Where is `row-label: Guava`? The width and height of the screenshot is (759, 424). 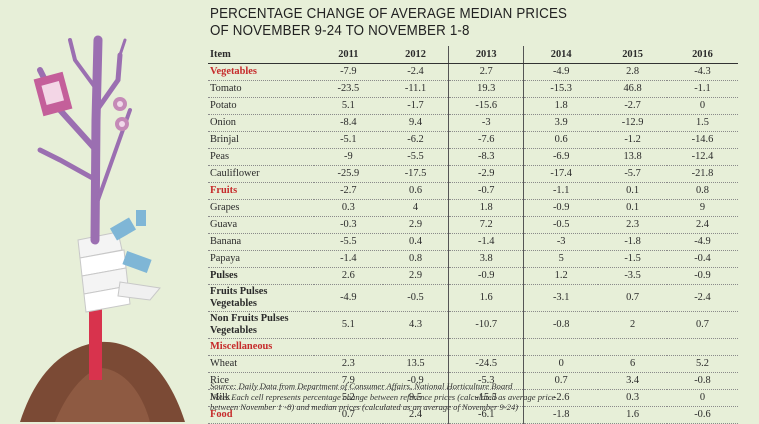
row-label: Guava is located at coordinates (261, 225).